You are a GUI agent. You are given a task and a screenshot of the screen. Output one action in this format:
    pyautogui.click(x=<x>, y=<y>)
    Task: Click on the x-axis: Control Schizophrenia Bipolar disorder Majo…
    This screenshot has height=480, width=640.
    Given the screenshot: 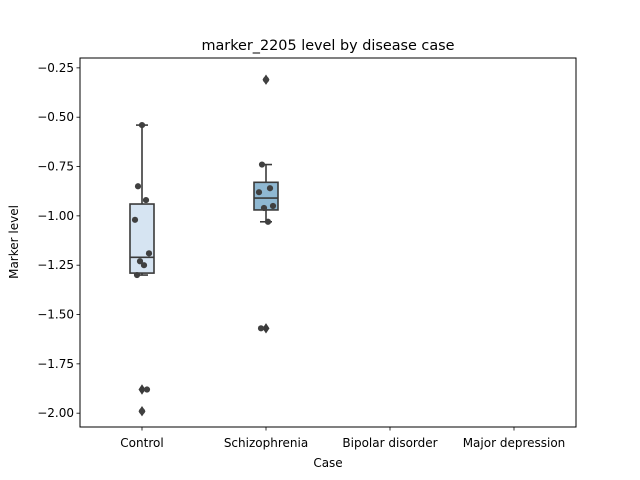 What is the action you would take?
    pyautogui.click(x=342, y=438)
    